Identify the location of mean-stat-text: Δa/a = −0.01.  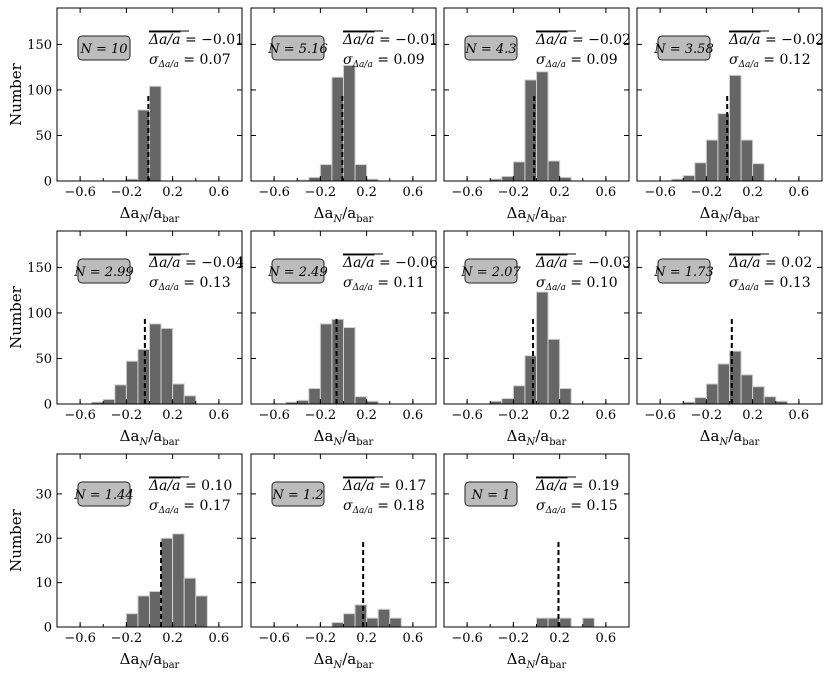
(390, 40).